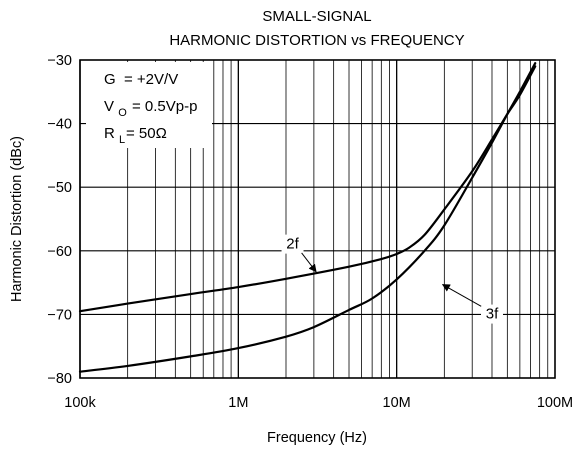 The width and height of the screenshot is (582, 449). What do you see at coordinates (316, 40) in the screenshot?
I see `chart-title-line-2: HARMONIC DISTORTION vs FREQUENCY` at bounding box center [316, 40].